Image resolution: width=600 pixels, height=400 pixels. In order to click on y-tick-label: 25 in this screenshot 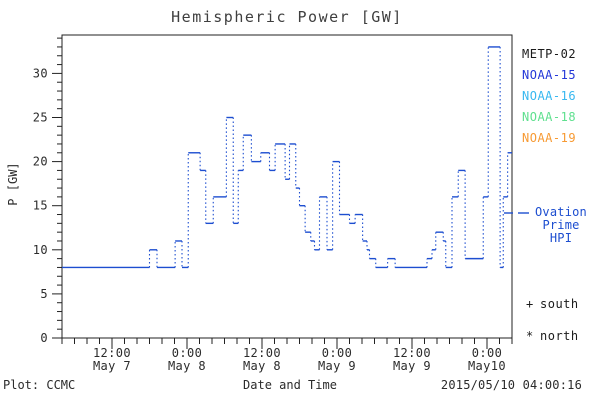, I will do `click(40, 118)`.